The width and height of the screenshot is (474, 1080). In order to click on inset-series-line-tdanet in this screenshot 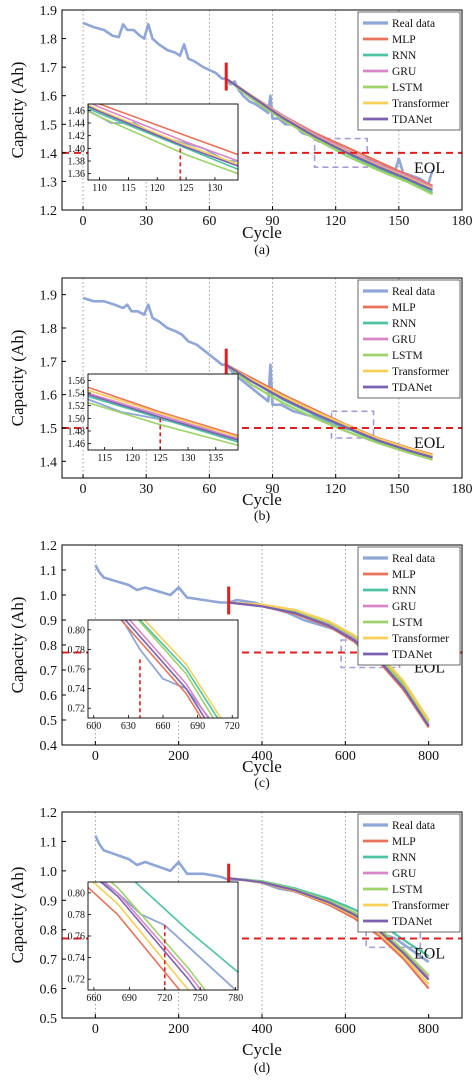, I will do `click(163, 417)`.